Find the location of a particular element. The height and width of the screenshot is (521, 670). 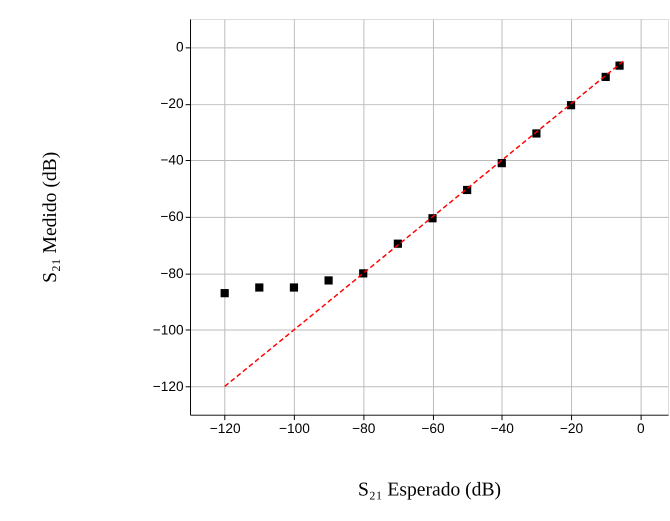

y-tick-label: −60 is located at coordinates (172, 216).